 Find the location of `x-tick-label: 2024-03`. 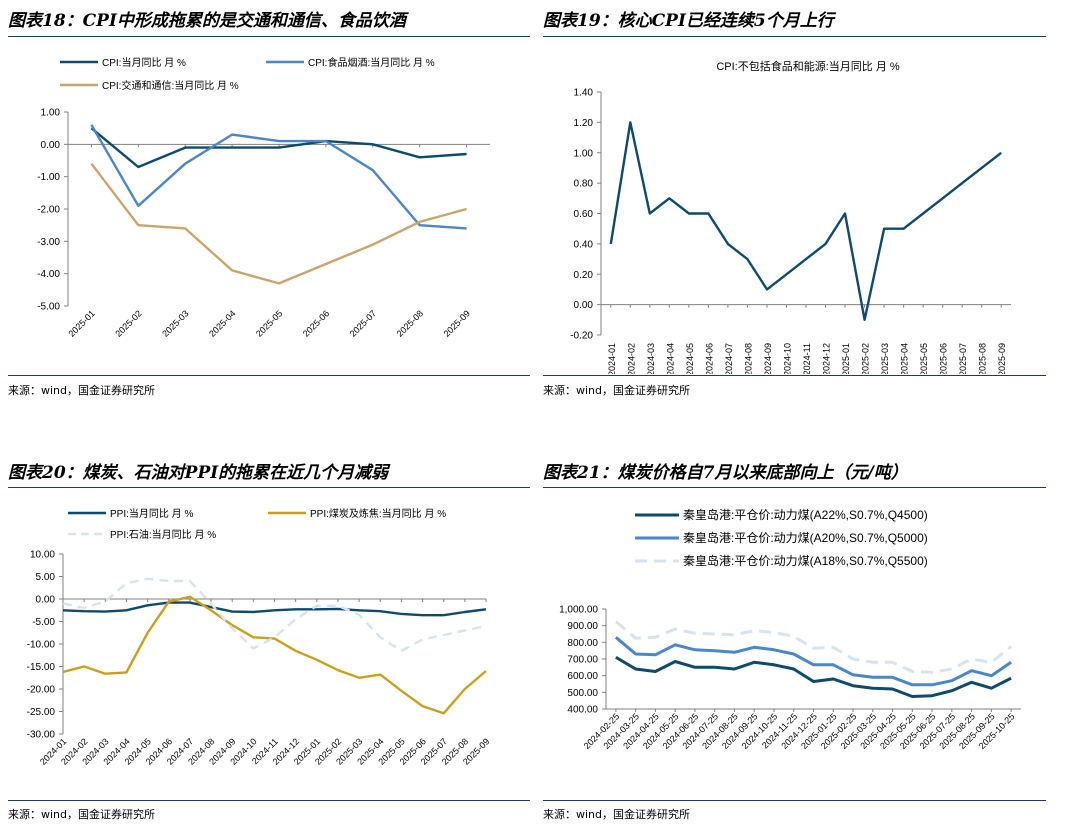

x-tick-label: 2024-03 is located at coordinates (651, 358).